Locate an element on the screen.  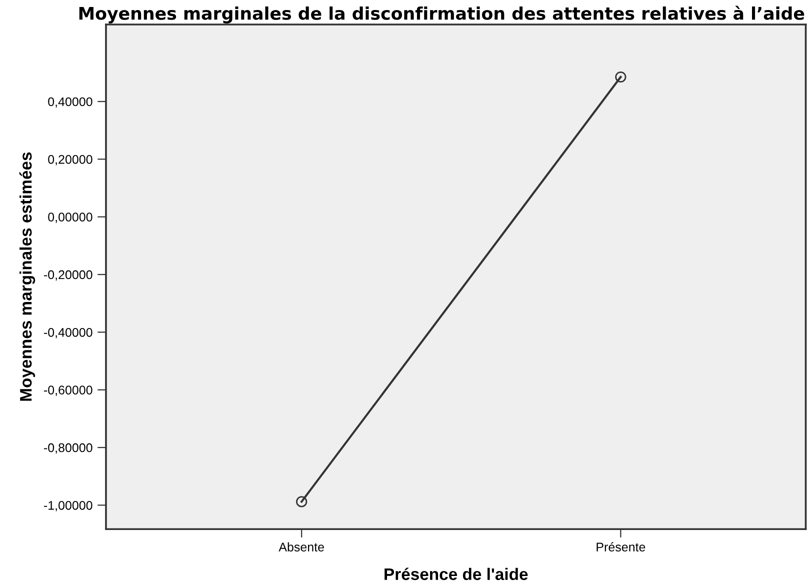
x-axis-title: Présence de l'aide is located at coordinates (456, 574).